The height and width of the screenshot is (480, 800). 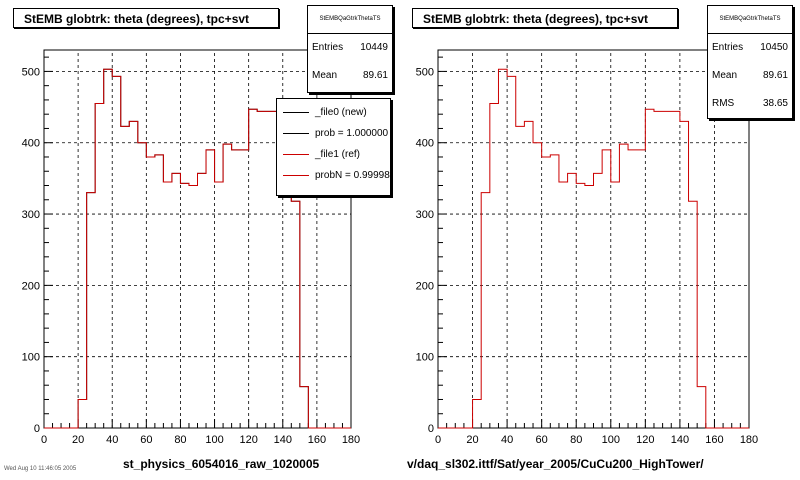 What do you see at coordinates (750, 20) in the screenshot?
I see `right-stats-name: StEMBQaGtrkThetaTS` at bounding box center [750, 20].